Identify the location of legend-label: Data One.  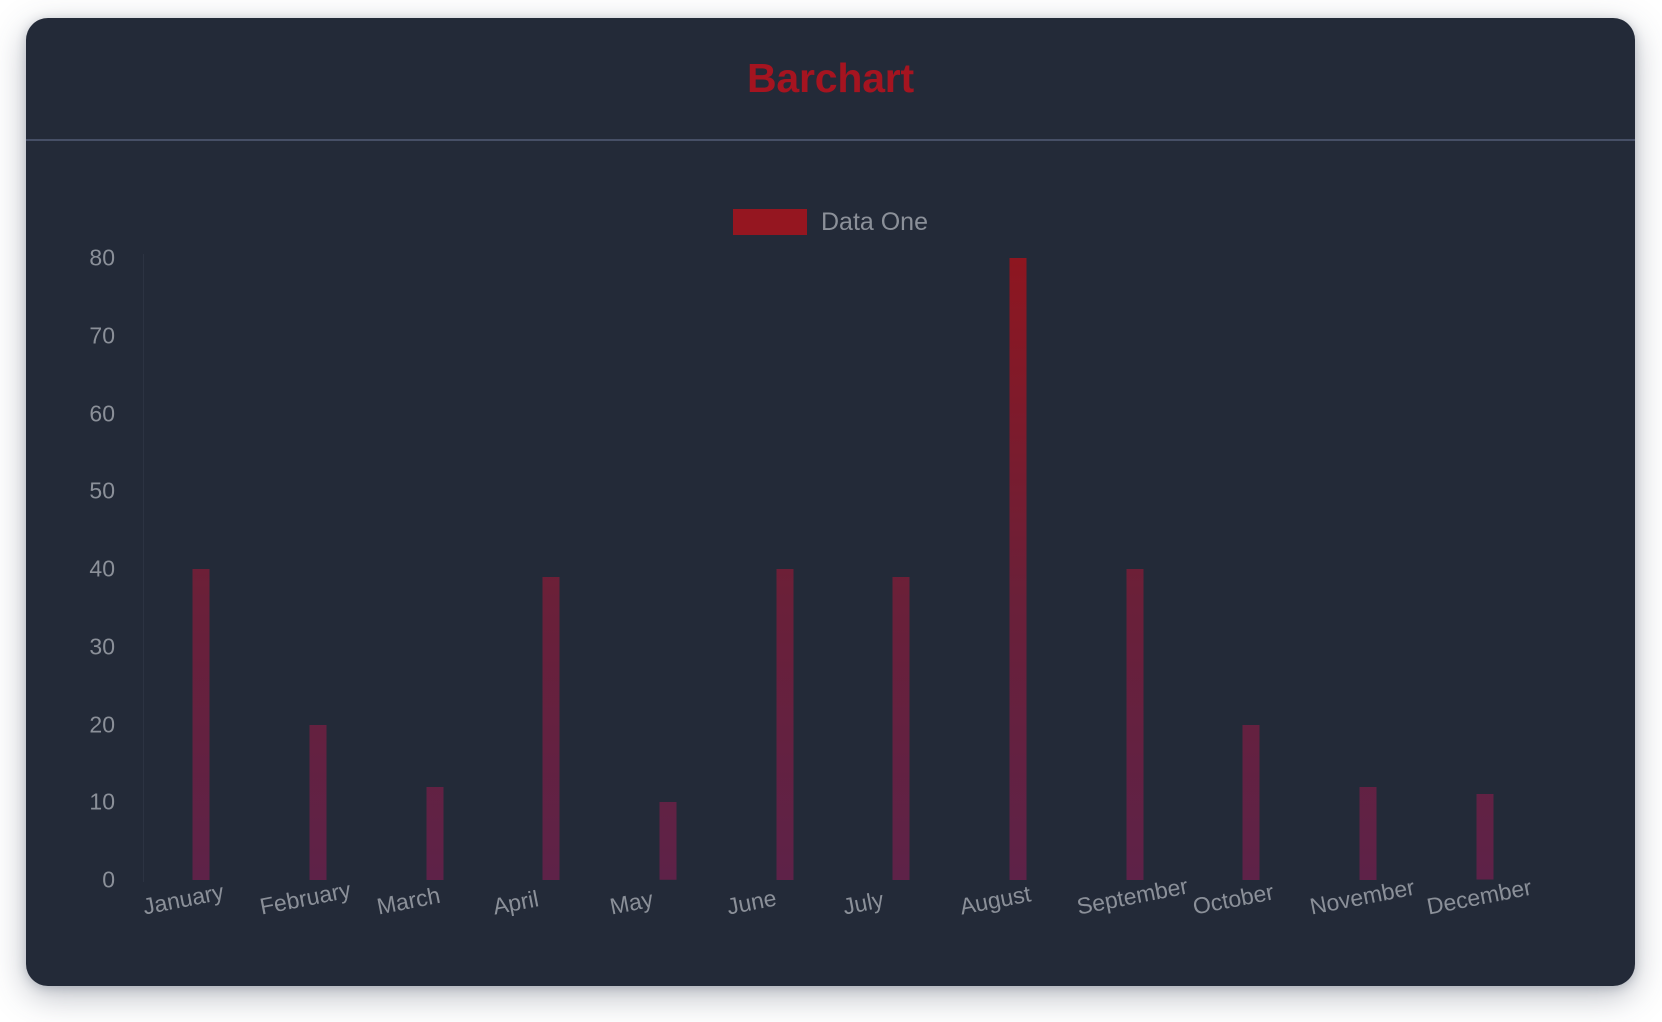
(874, 221).